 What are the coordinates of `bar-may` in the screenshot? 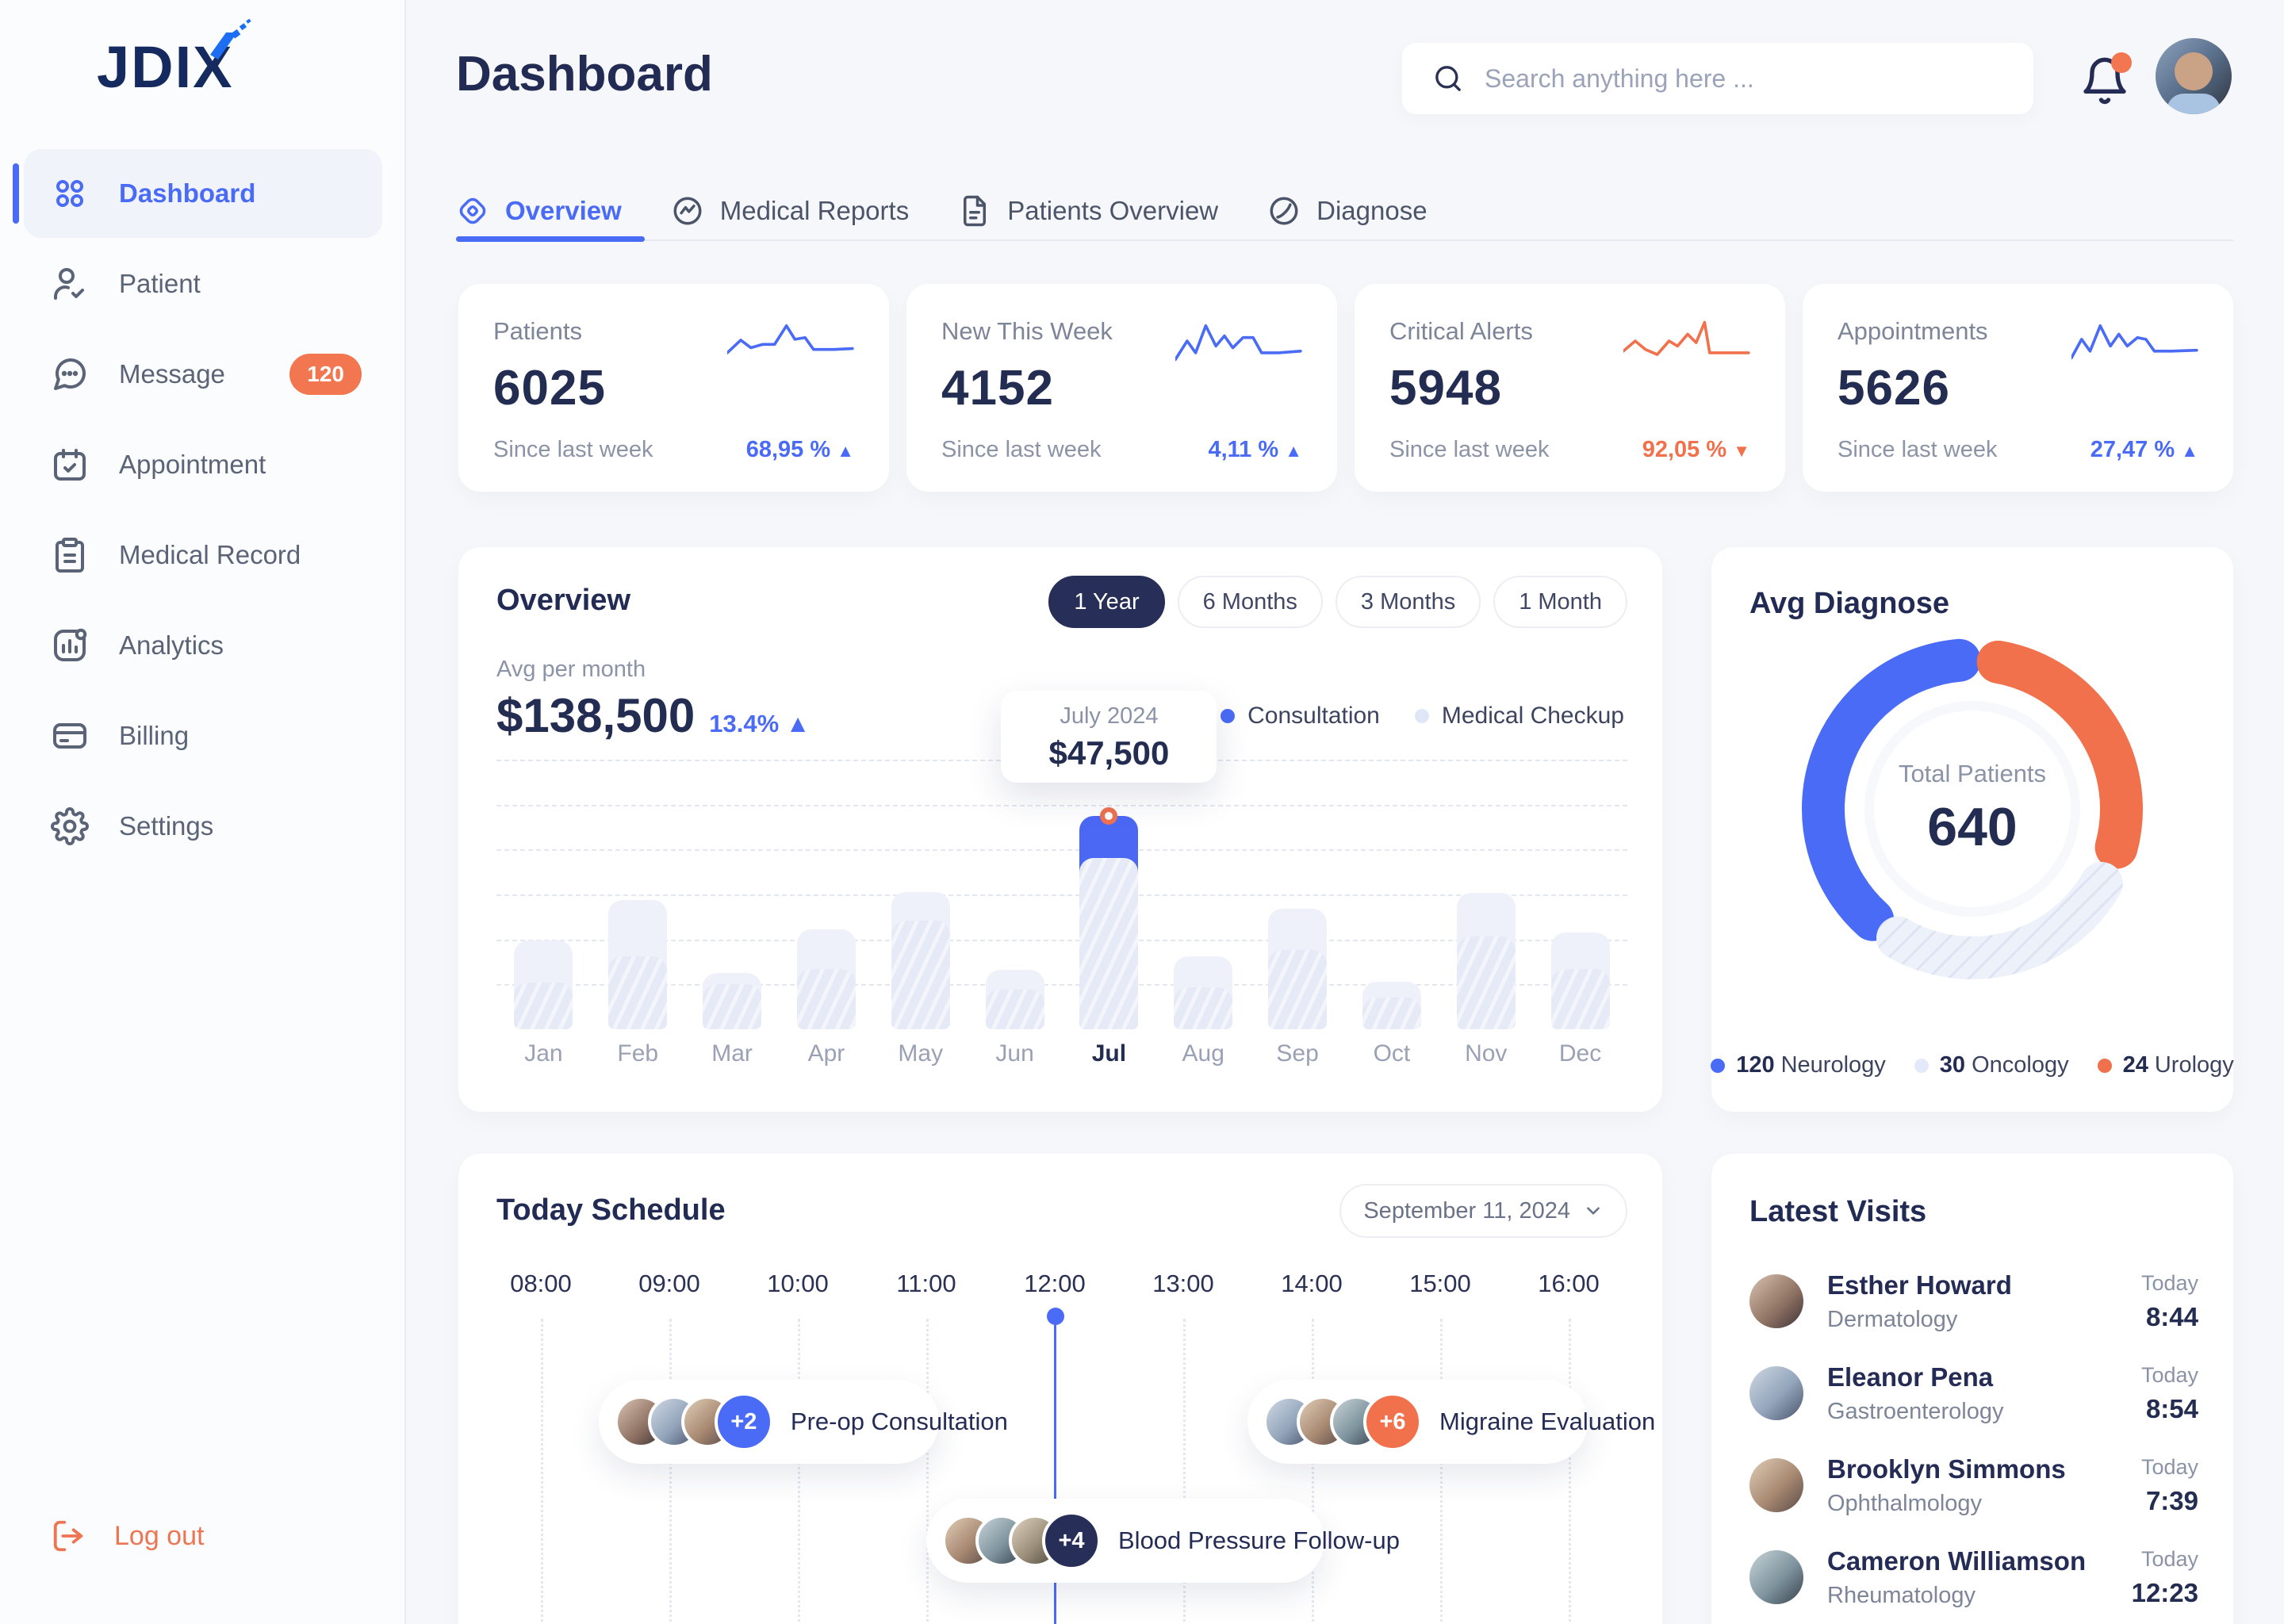 It's located at (920, 960).